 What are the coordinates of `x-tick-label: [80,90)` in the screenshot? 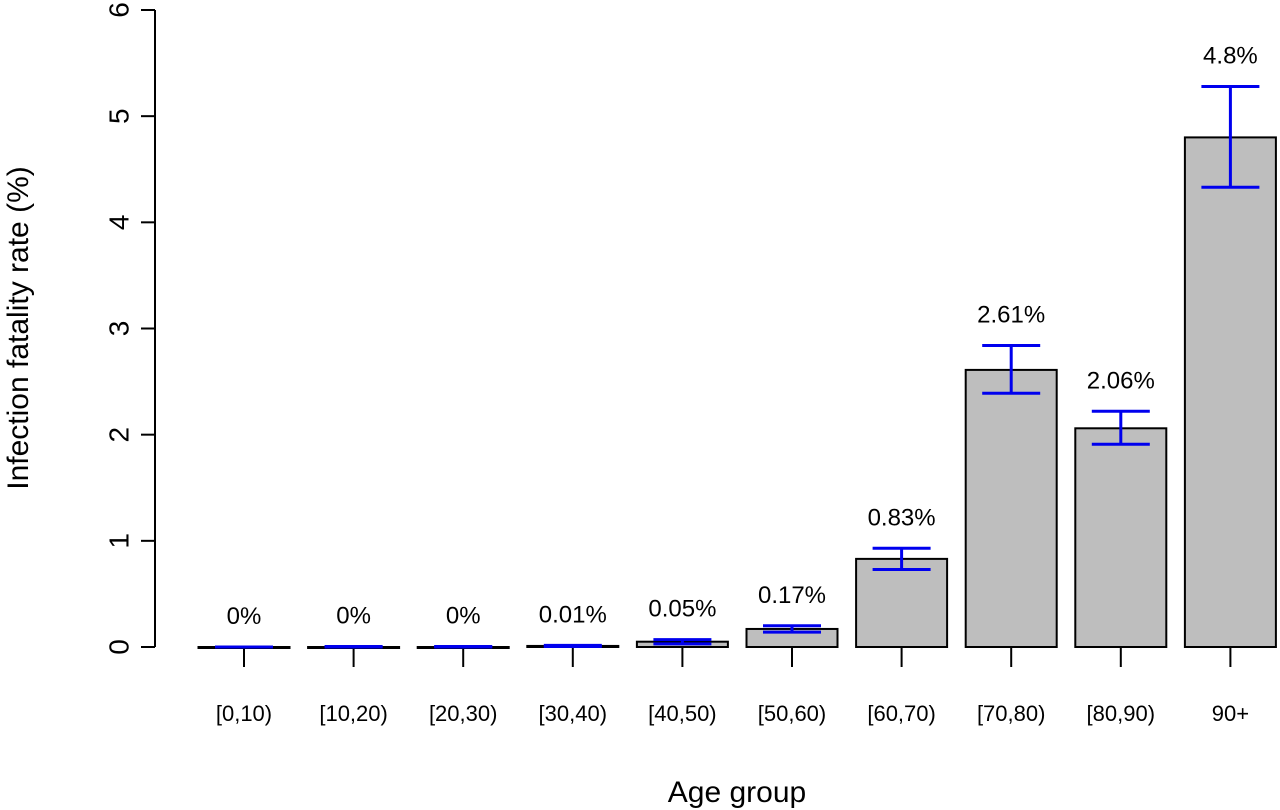 It's located at (1121, 713).